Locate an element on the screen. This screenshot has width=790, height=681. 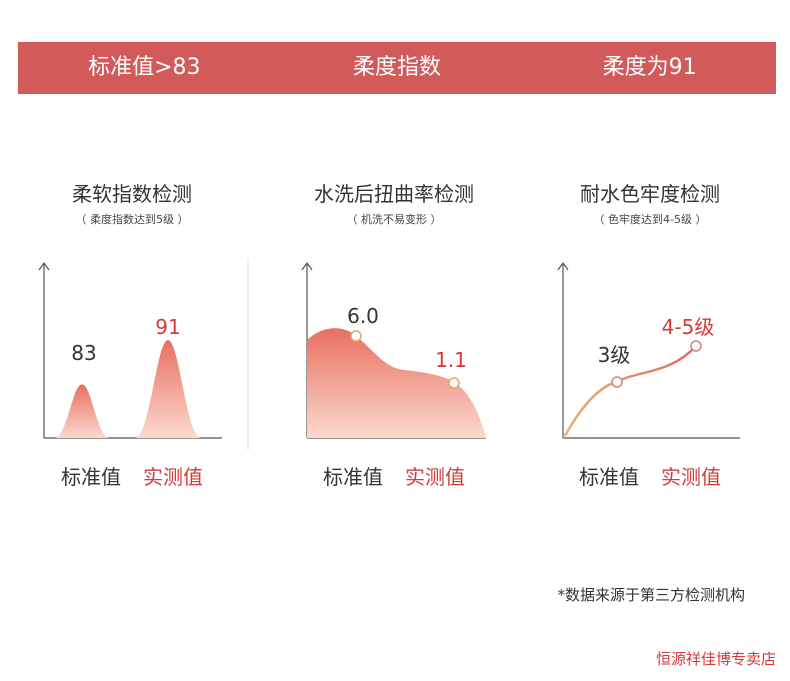
distortion-chart: 6.0 1.1 is located at coordinates (393, 350).